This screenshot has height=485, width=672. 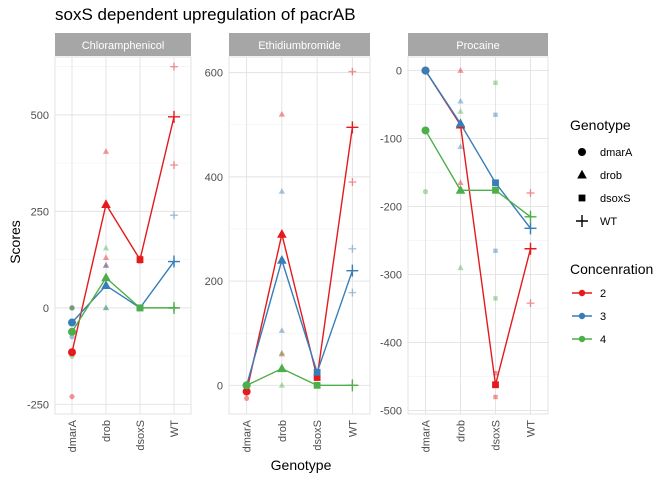 I want to click on facet-strip-label: Procaine, so click(x=477, y=46).